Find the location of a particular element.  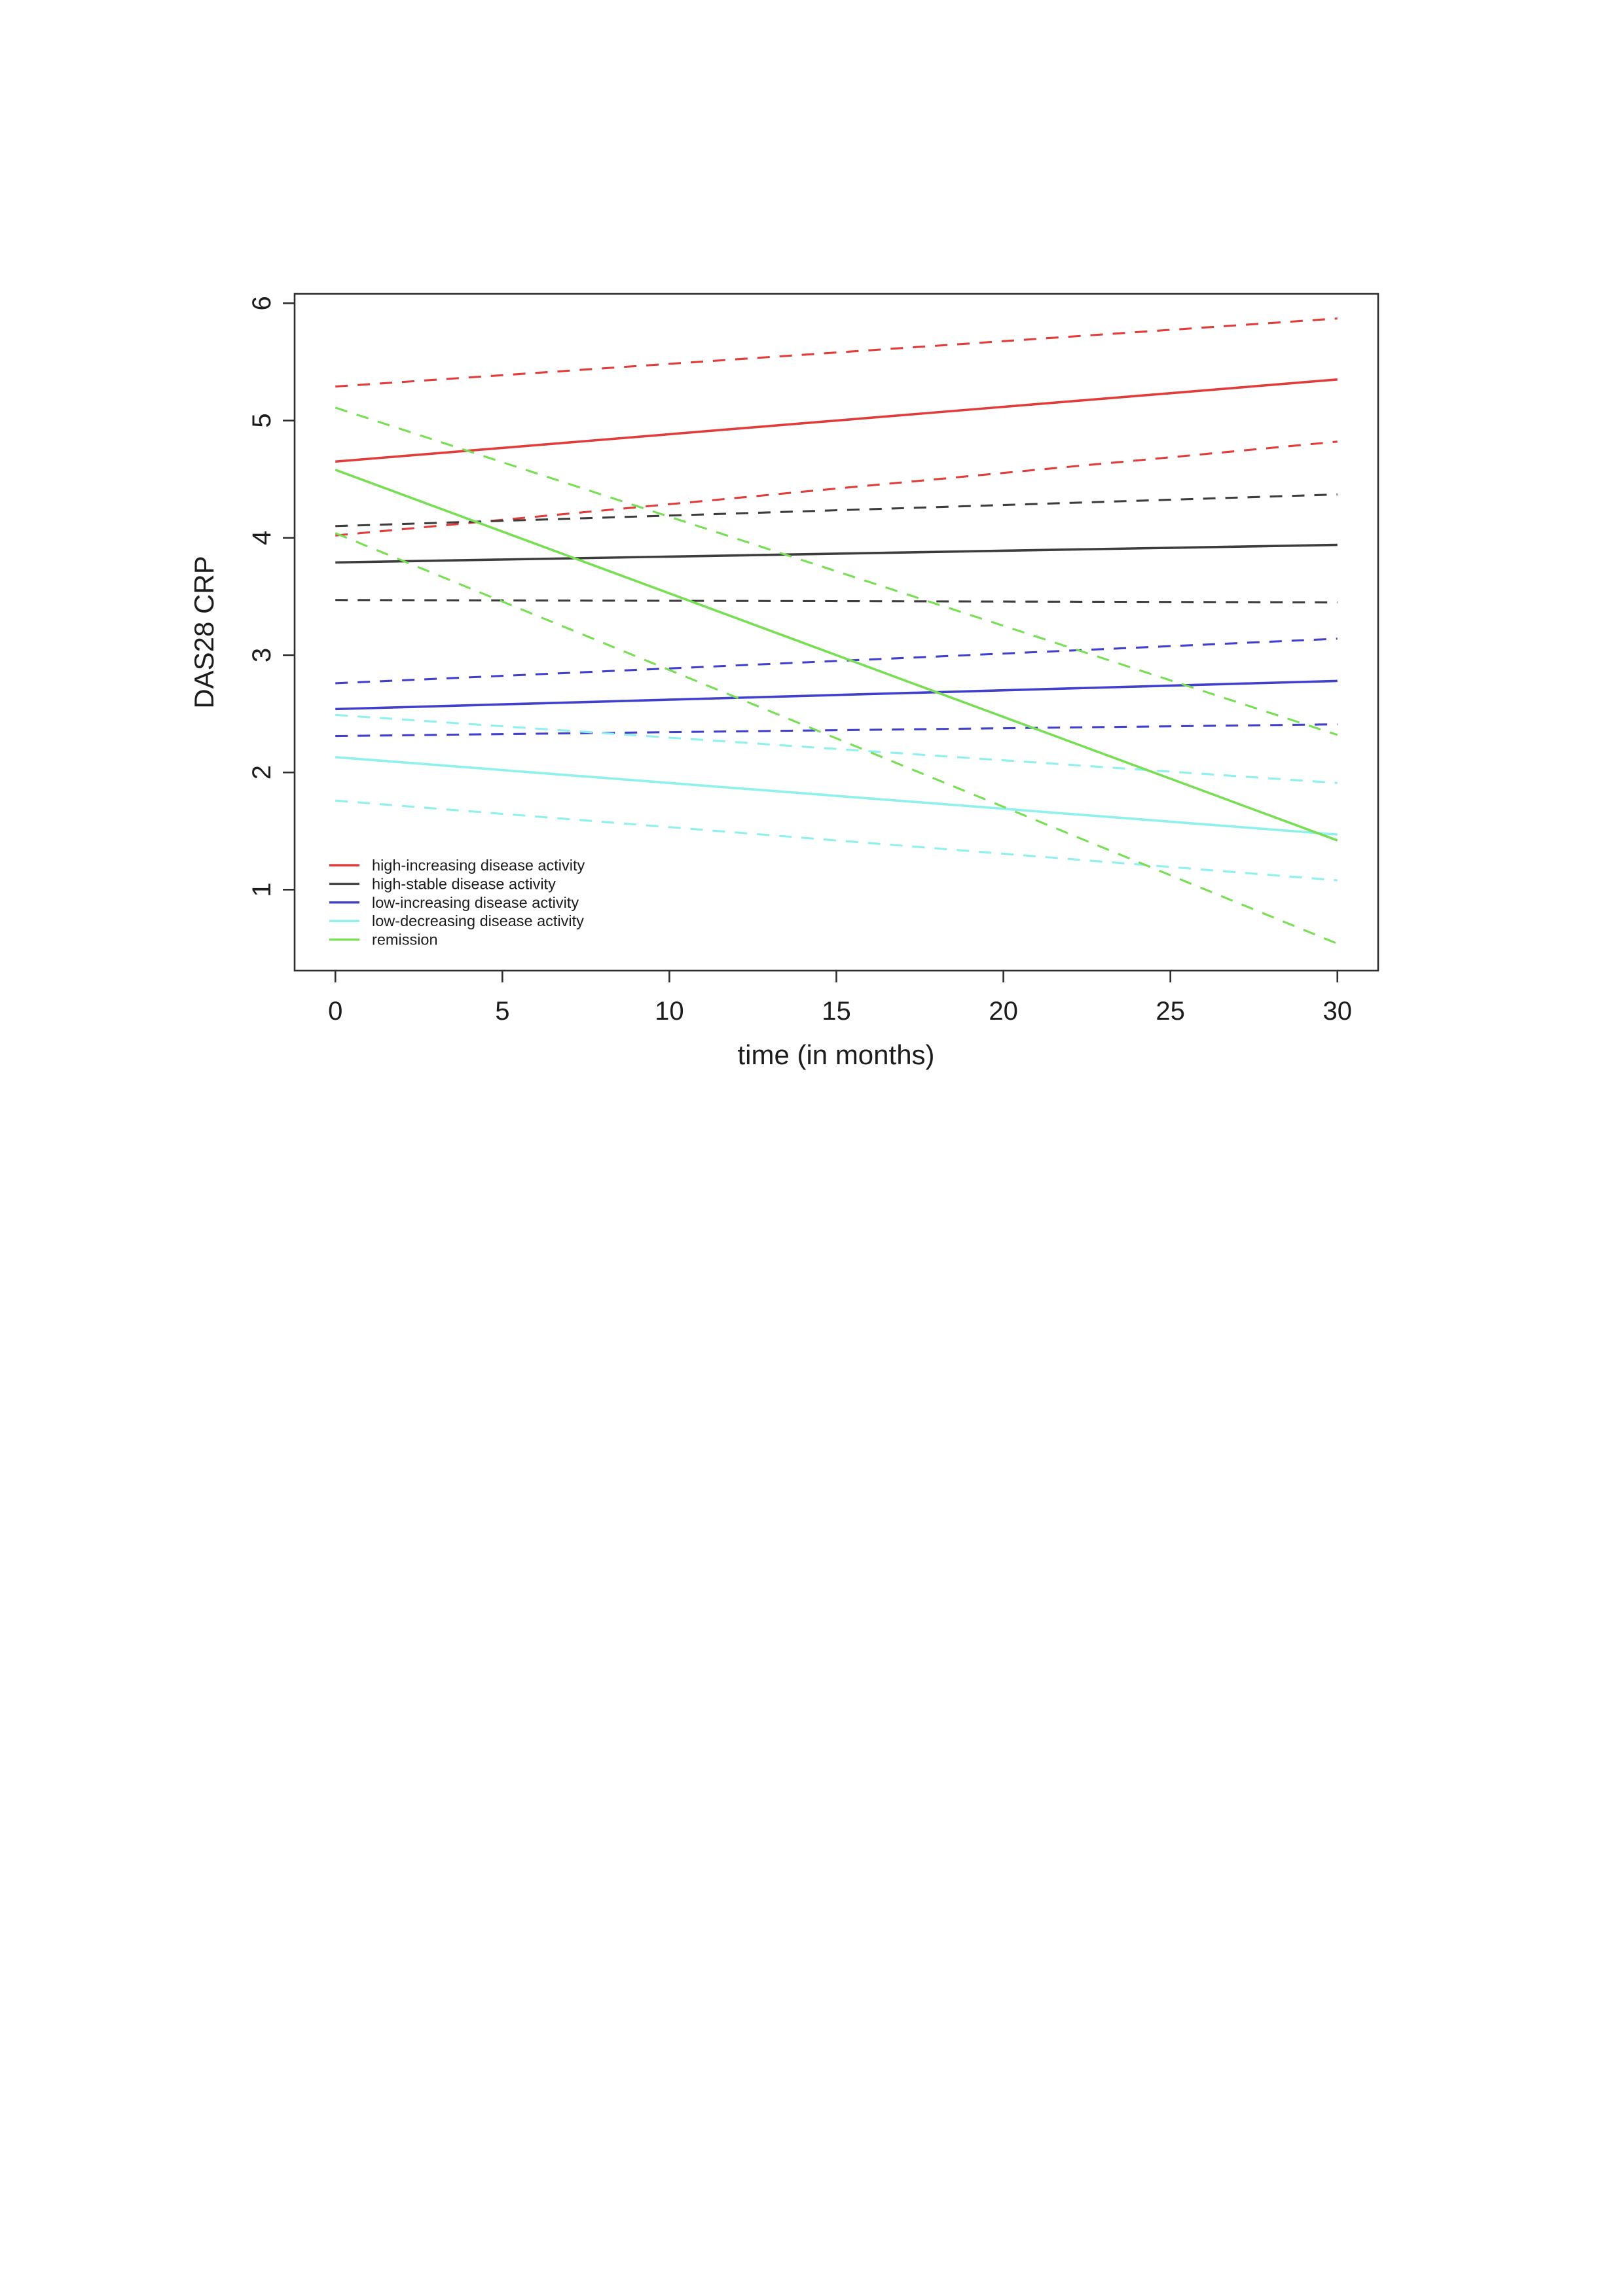

x-axis-title: time (in months) is located at coordinates (836, 1054).